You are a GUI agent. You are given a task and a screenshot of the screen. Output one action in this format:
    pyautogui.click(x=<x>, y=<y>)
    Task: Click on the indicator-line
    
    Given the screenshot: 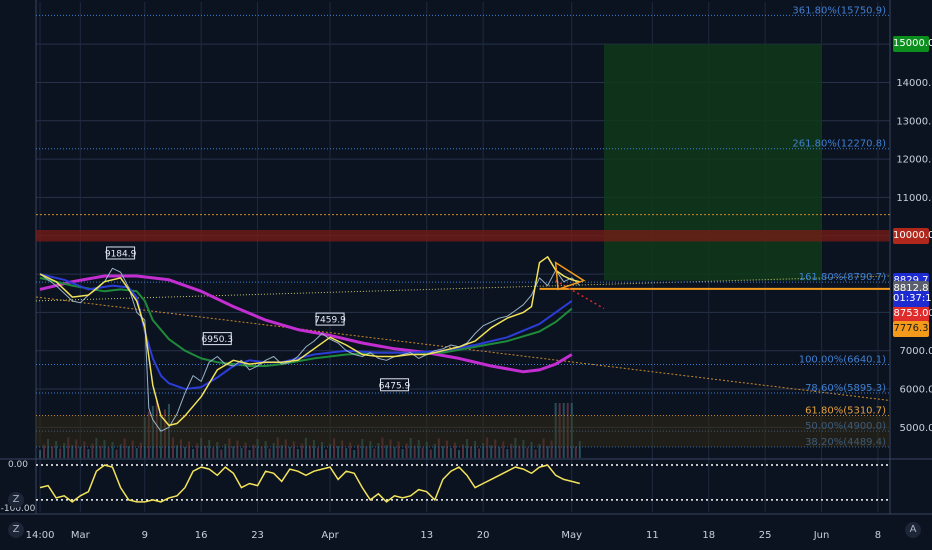 What is the action you would take?
    pyautogui.click(x=309, y=483)
    